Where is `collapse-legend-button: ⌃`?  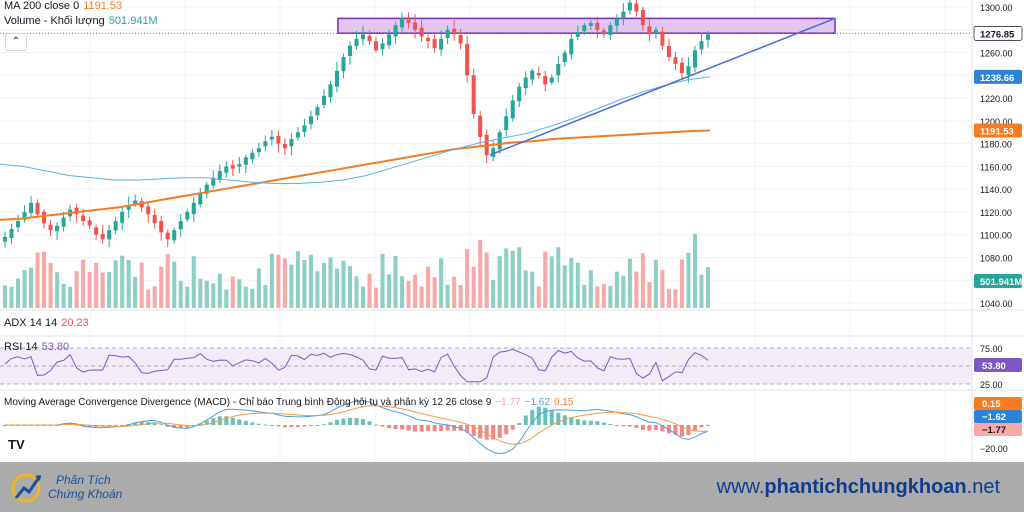
collapse-legend-button: ⌃ is located at coordinates (16, 42).